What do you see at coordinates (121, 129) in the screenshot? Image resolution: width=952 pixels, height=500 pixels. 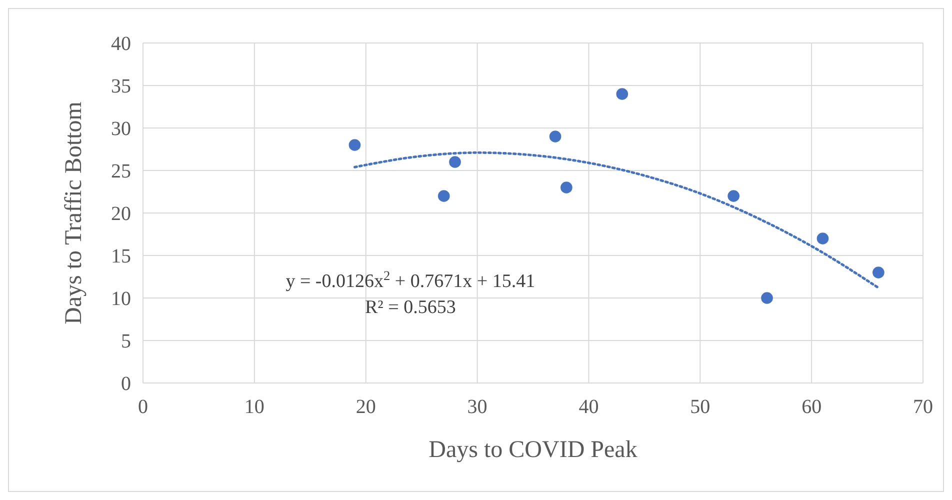 I see `y-tick-label: 30` at bounding box center [121, 129].